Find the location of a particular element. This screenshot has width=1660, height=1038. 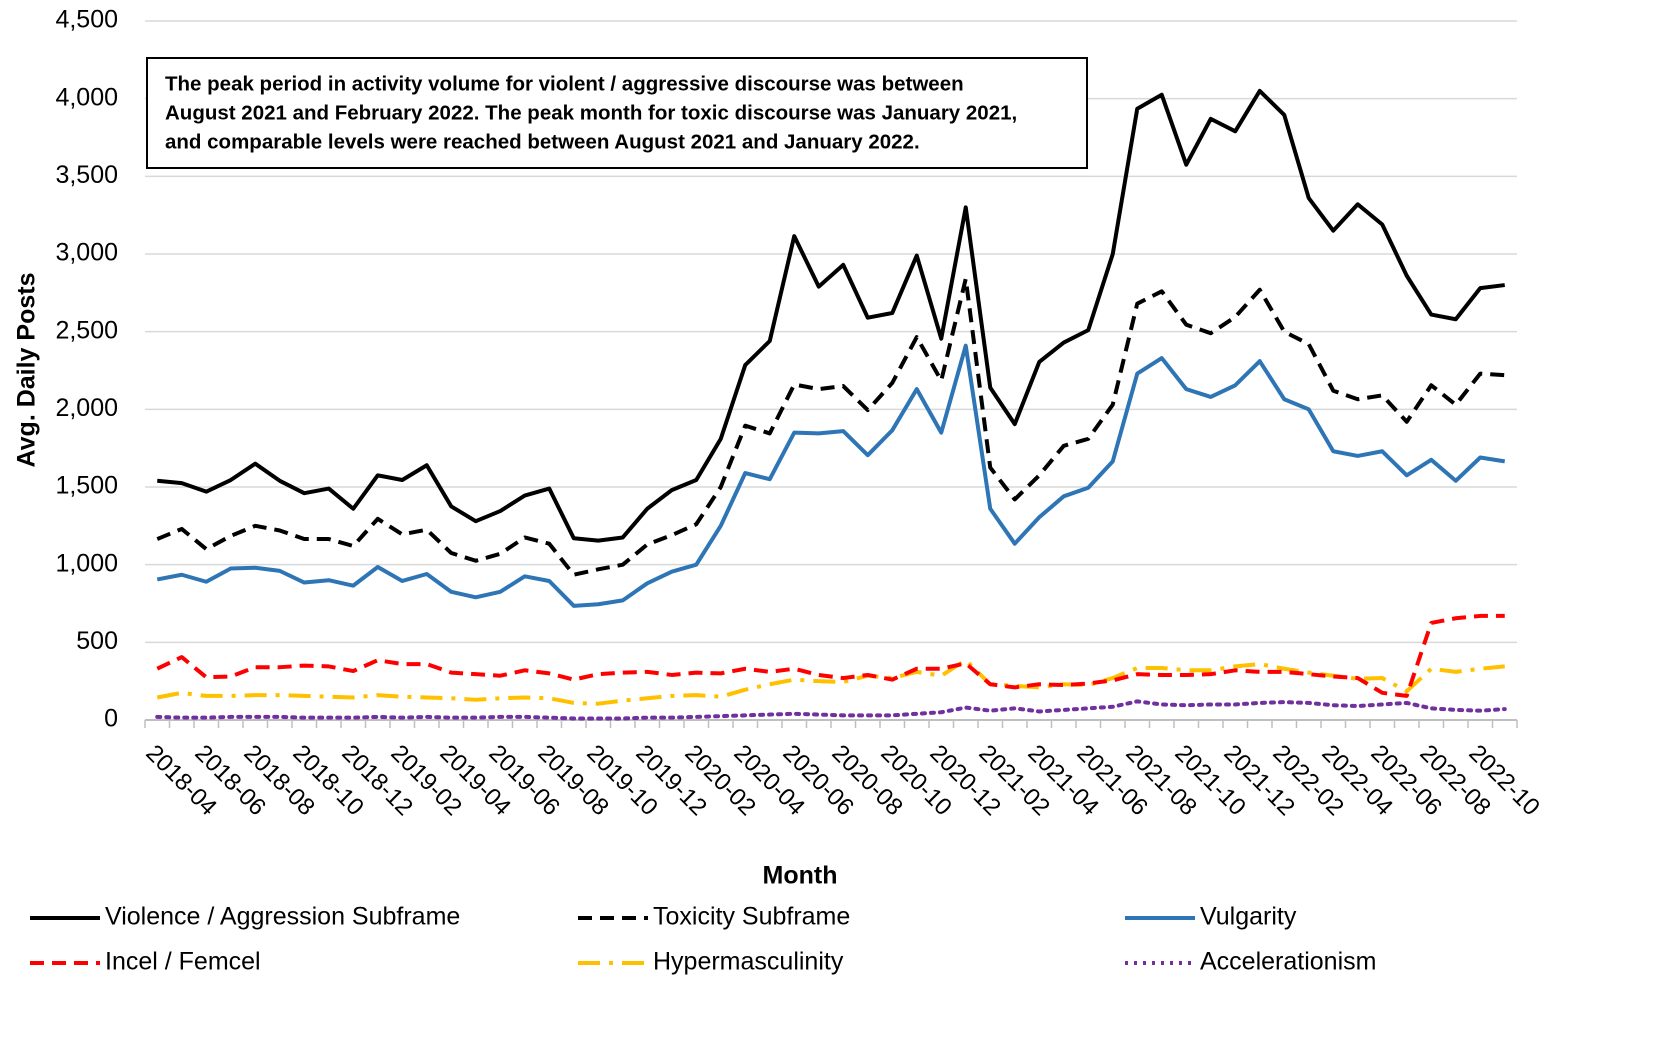

legend-label: Incel / Femcel is located at coordinates (183, 962).